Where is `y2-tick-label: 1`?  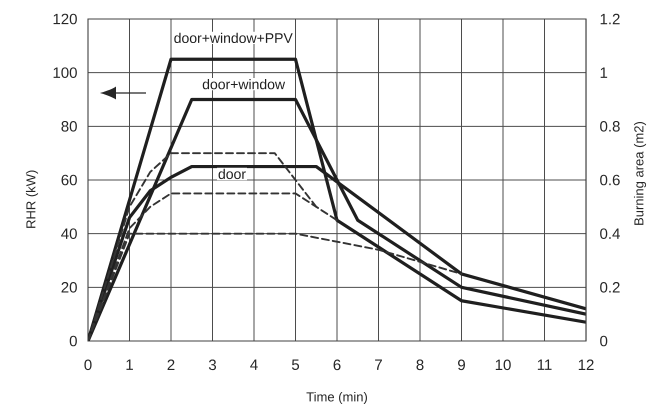
y2-tick-label: 1 is located at coordinates (604, 73).